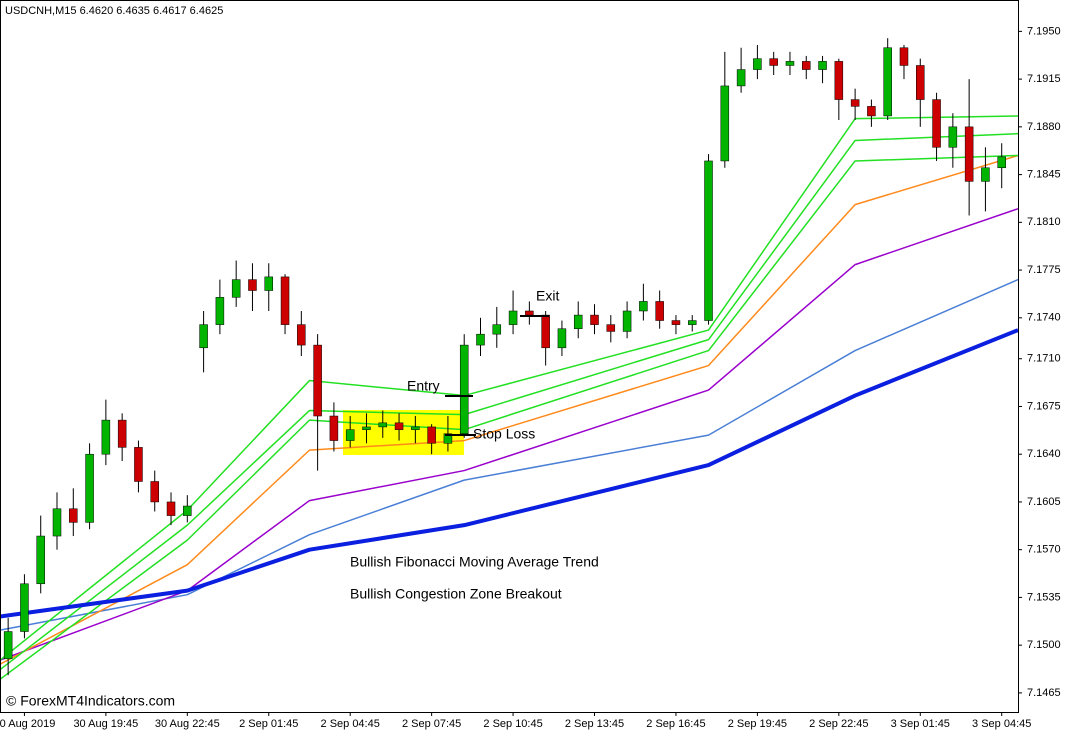 The image size is (1068, 735). Describe the element at coordinates (1001, 724) in the screenshot. I see `x-tick-label: 3 Sep 04:45` at that location.